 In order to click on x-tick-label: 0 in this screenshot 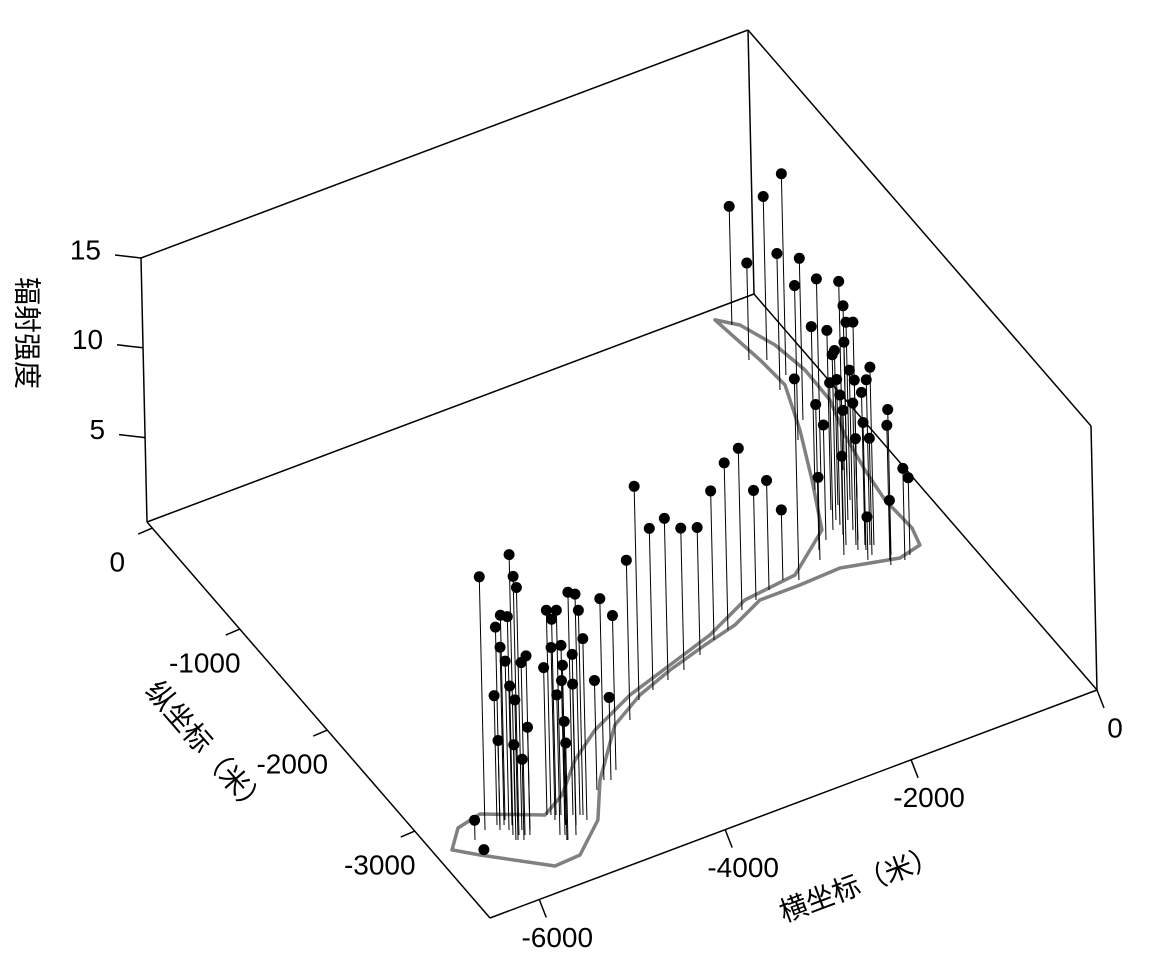, I will do `click(1115, 727)`.